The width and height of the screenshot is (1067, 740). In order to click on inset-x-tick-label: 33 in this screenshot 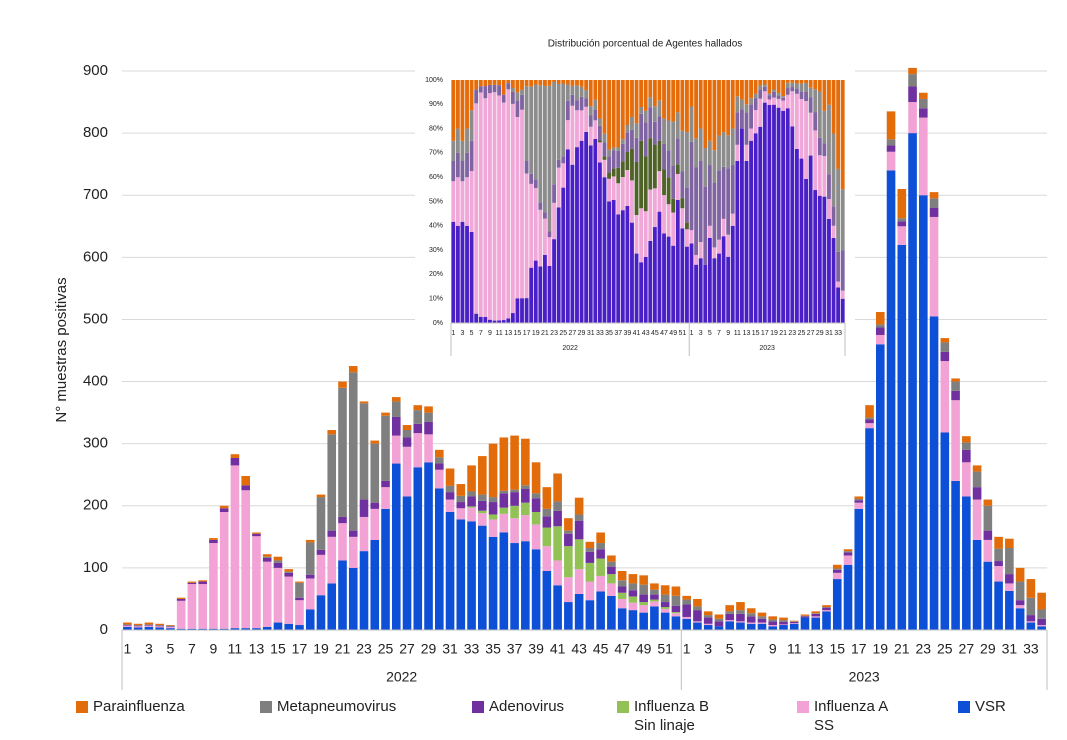, I will do `click(838, 333)`.